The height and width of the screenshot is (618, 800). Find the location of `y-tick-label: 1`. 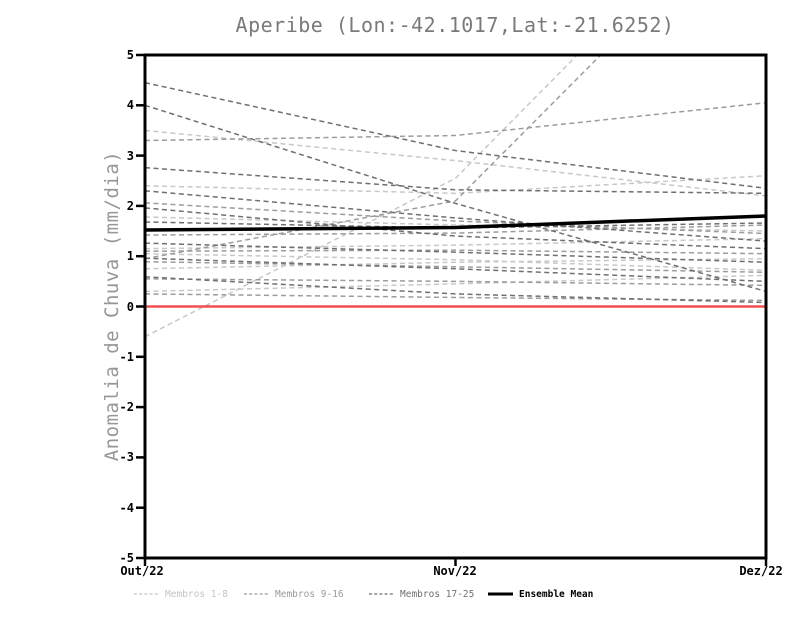

y-tick-label: 1 is located at coordinates (130, 256).